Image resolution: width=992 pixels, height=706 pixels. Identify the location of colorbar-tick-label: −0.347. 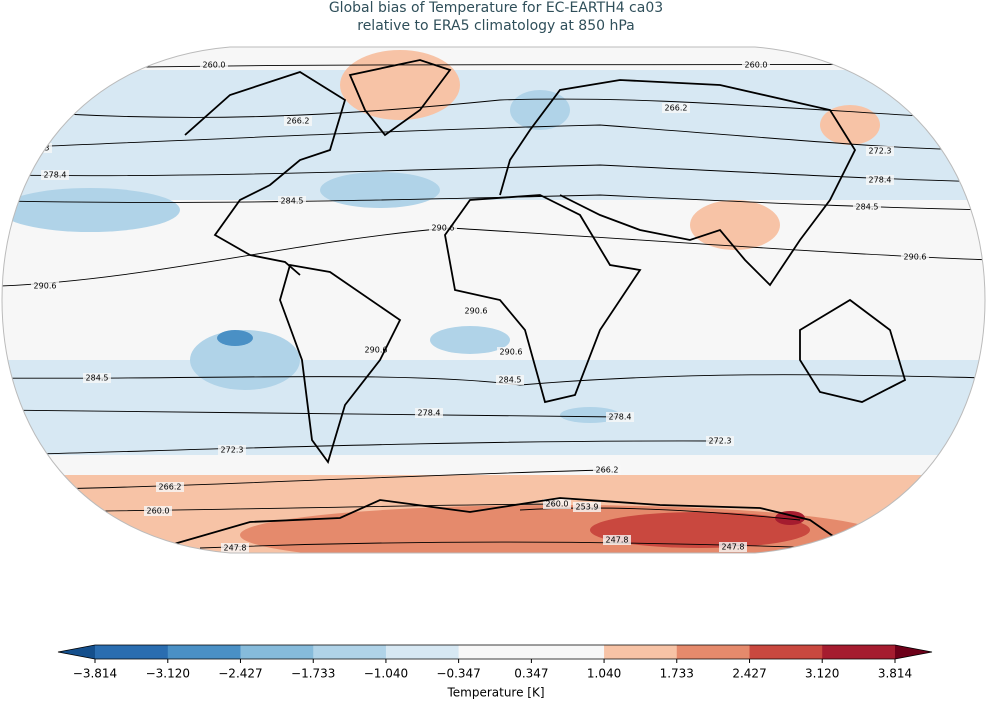
(458, 674).